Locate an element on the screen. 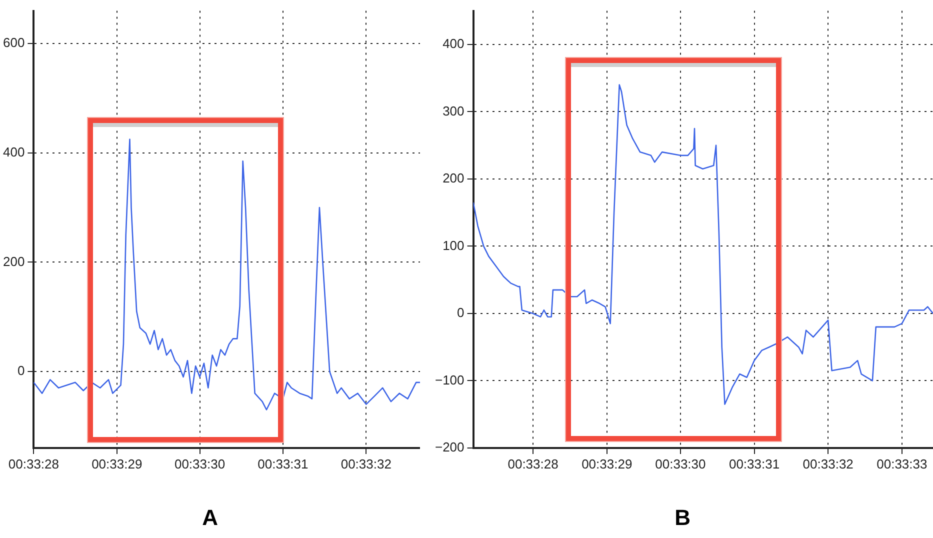  y-tick-label: 100 is located at coordinates (453, 245).